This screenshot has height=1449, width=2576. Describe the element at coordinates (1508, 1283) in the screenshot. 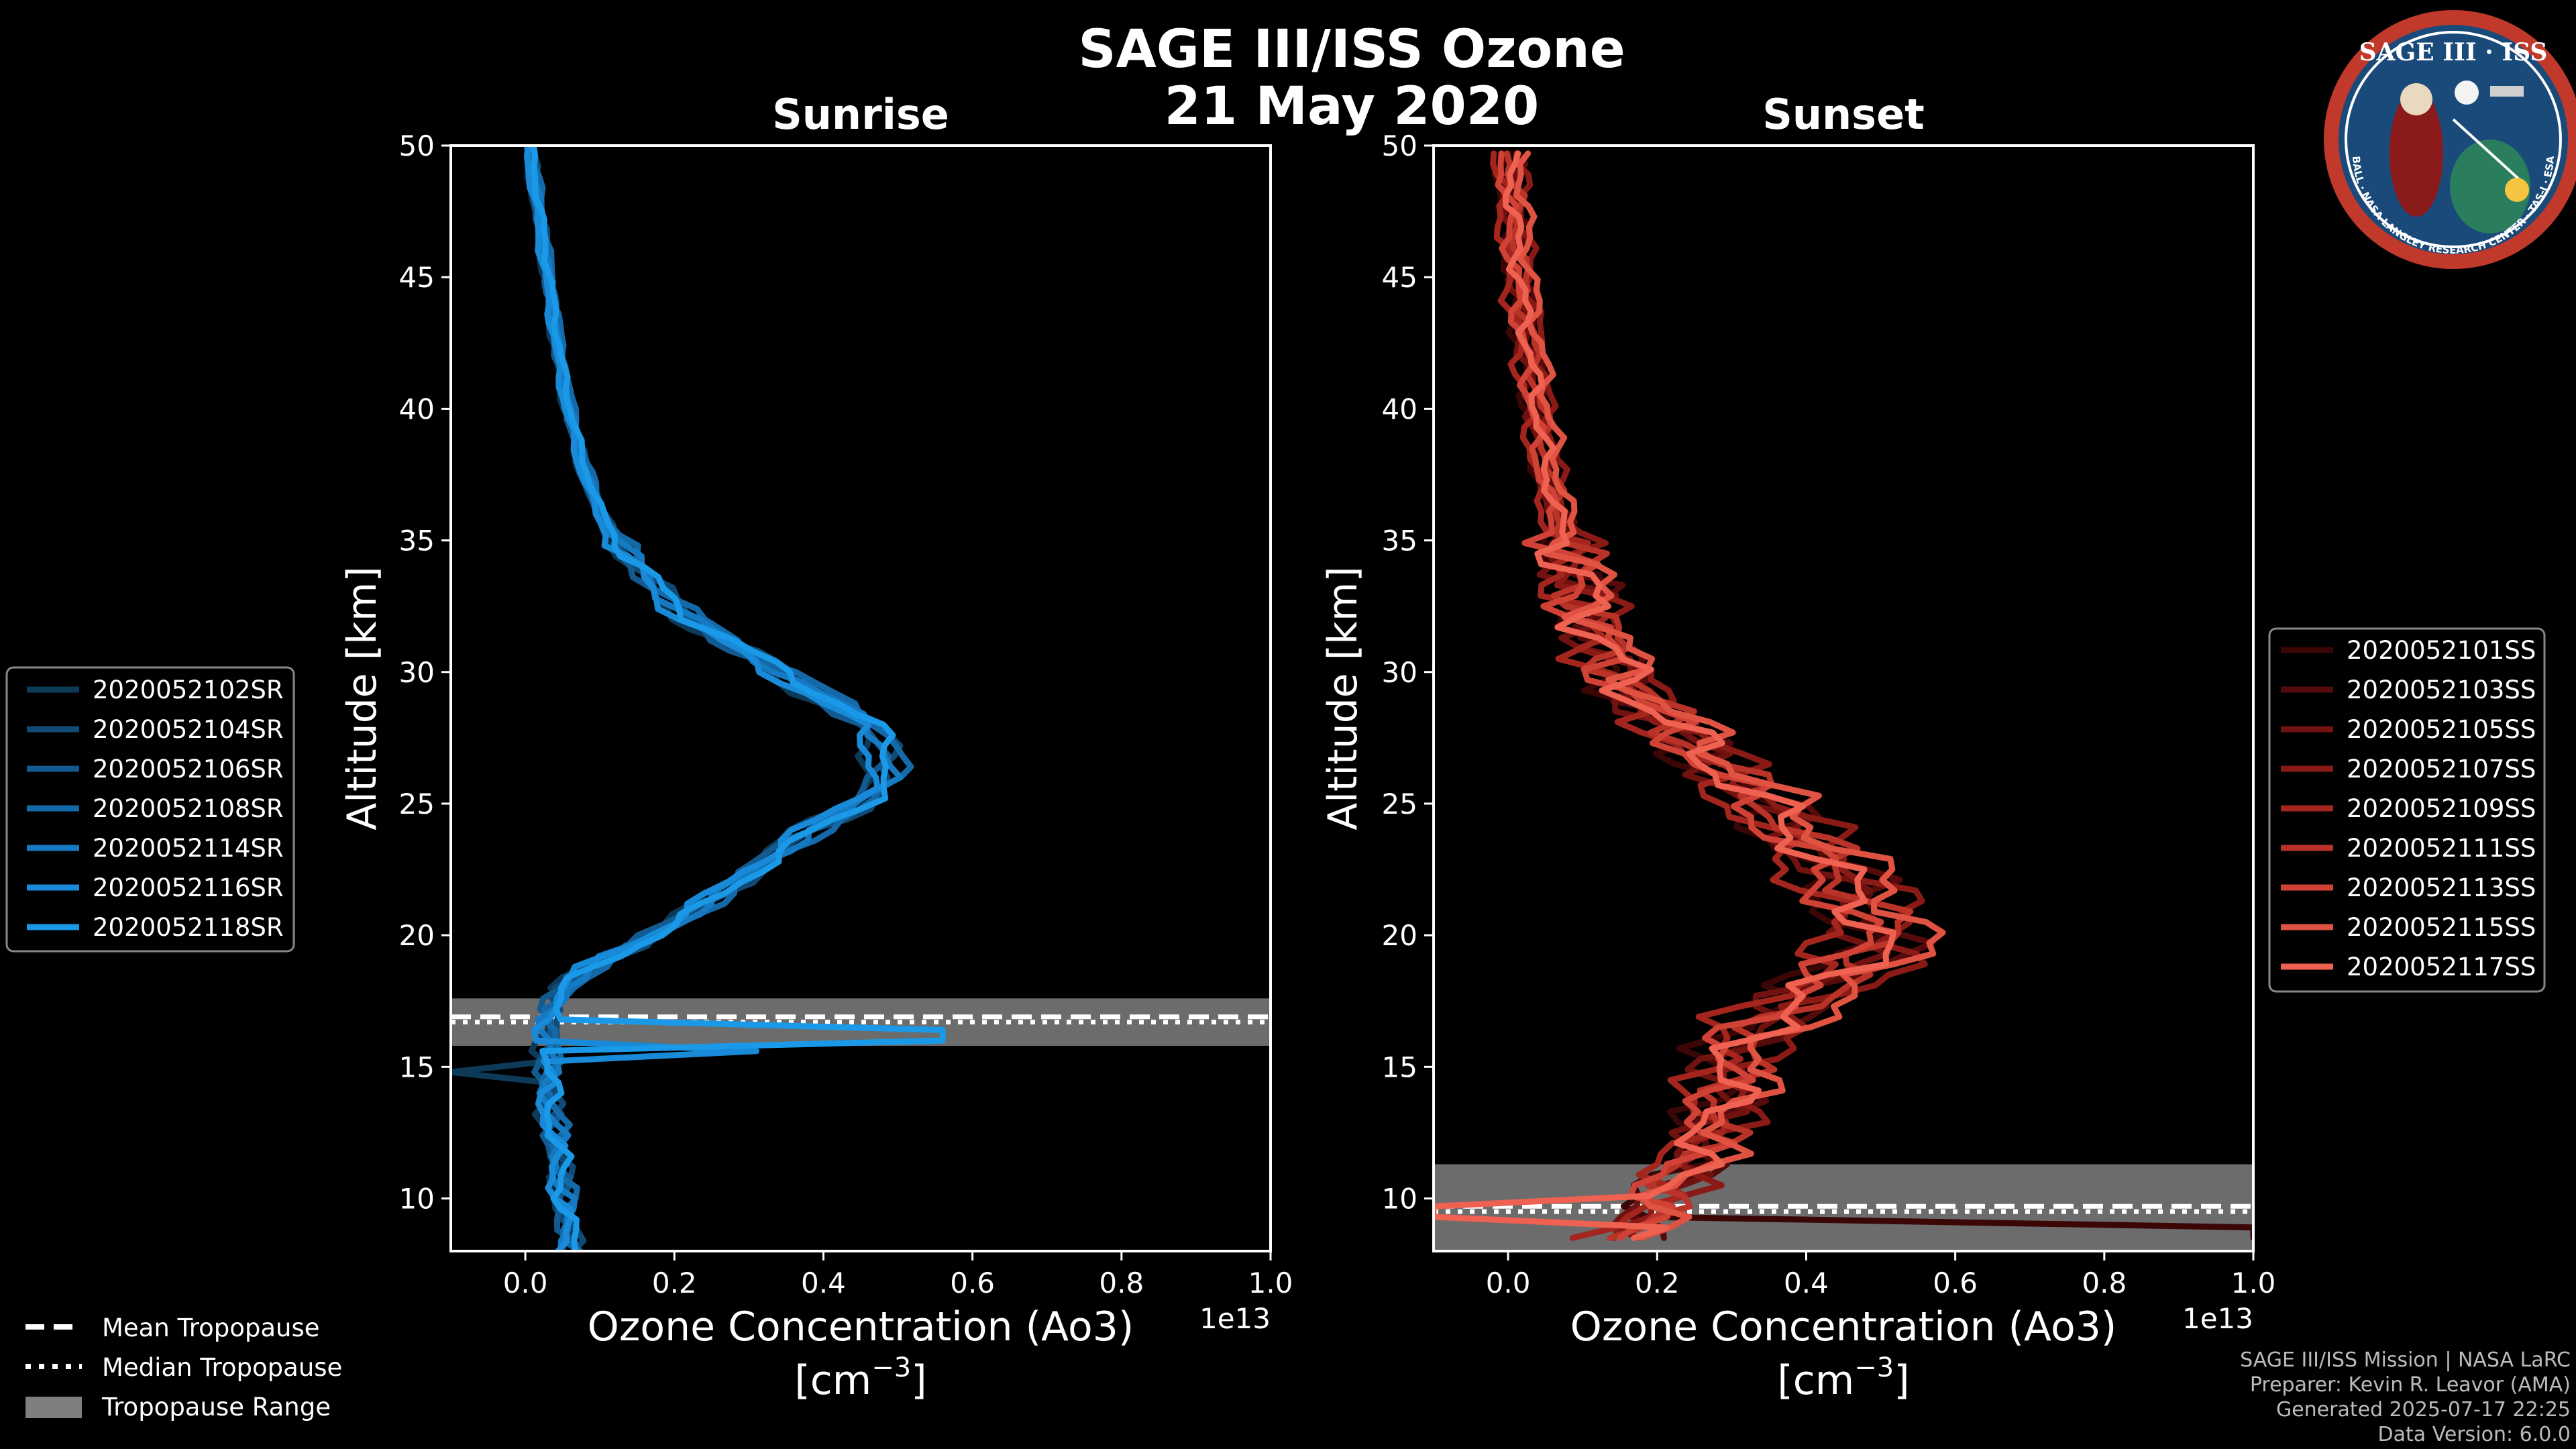

I see `sunset-x-tick-label: 0.0` at that location.